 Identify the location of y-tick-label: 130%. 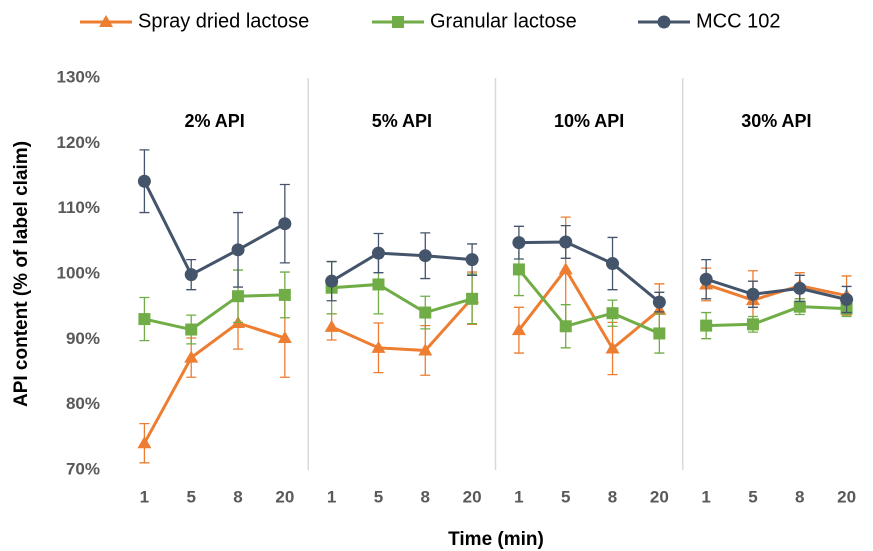
(78, 76).